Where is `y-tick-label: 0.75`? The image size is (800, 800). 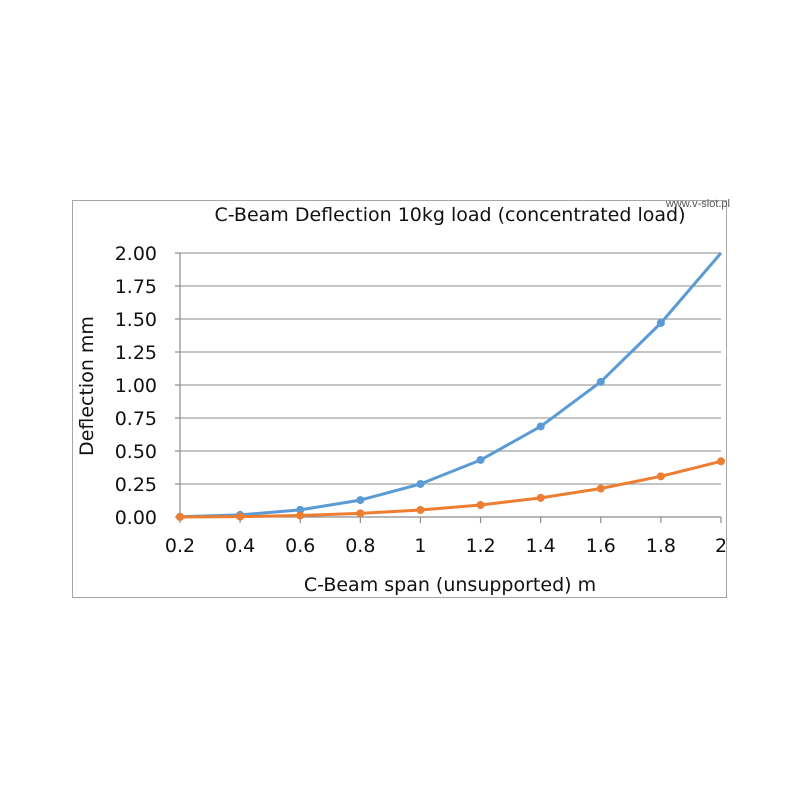 y-tick-label: 0.75 is located at coordinates (136, 419).